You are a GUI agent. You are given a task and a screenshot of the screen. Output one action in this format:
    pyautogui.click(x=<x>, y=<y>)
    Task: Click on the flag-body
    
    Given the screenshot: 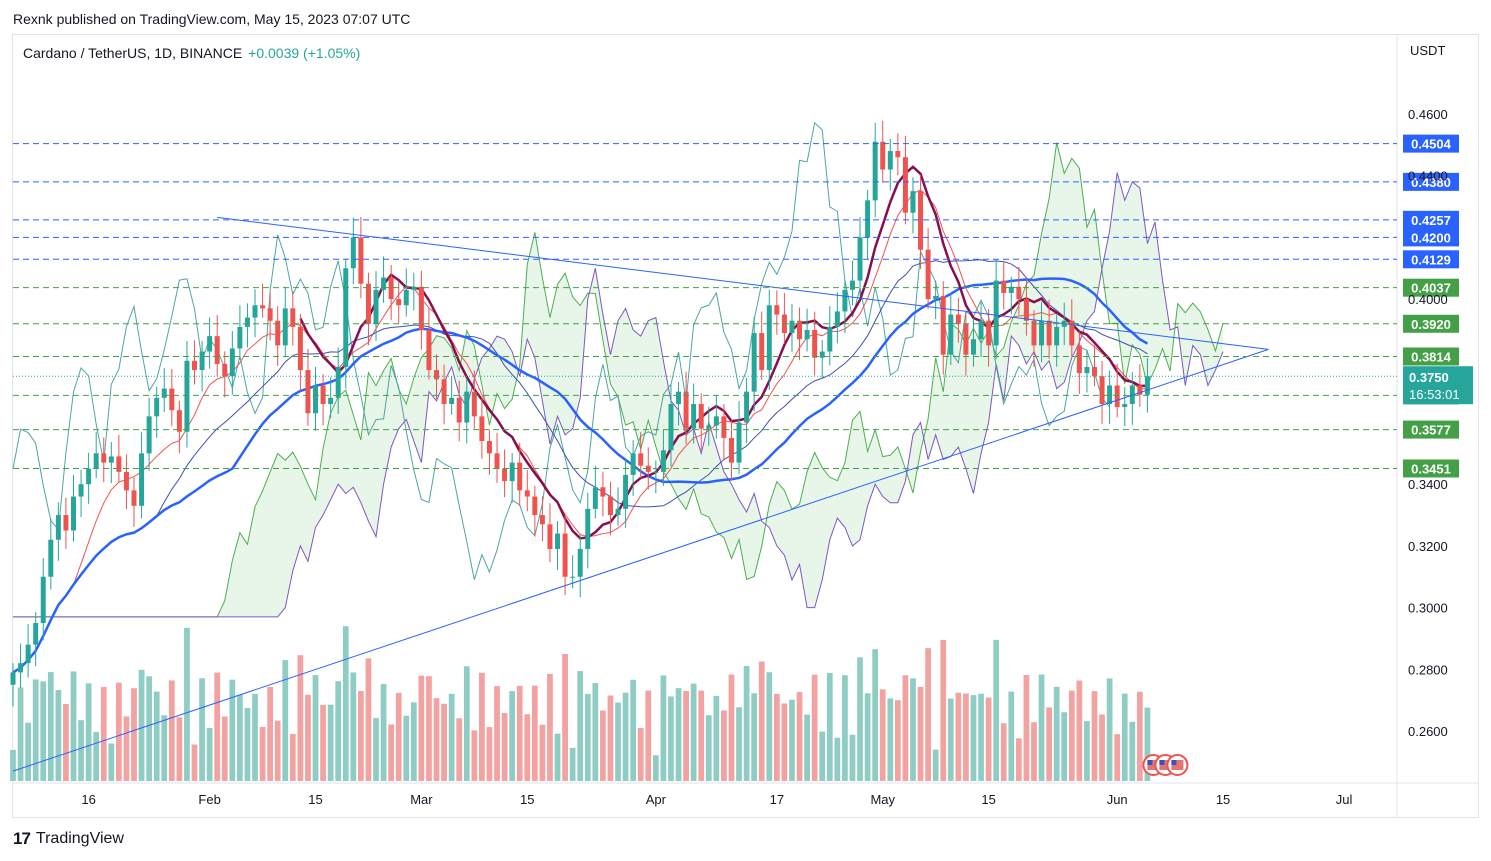 What is the action you would take?
    pyautogui.click(x=1153, y=765)
    